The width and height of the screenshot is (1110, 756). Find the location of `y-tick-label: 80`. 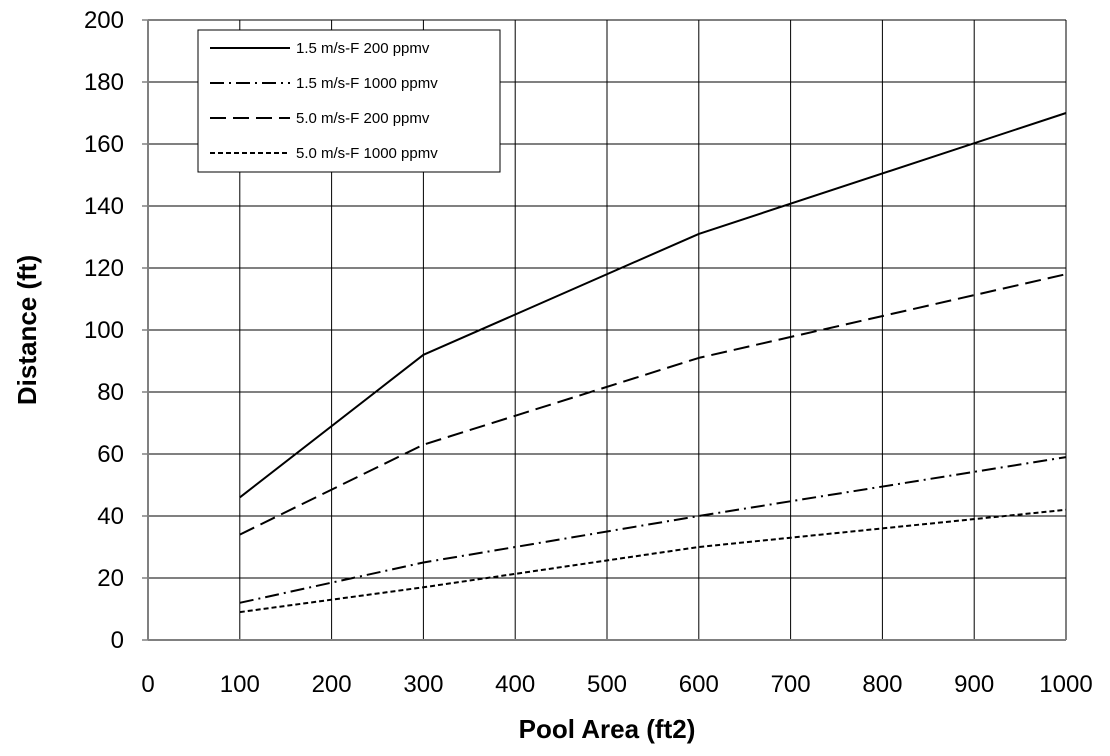

y-tick-label: 80 is located at coordinates (110, 392).